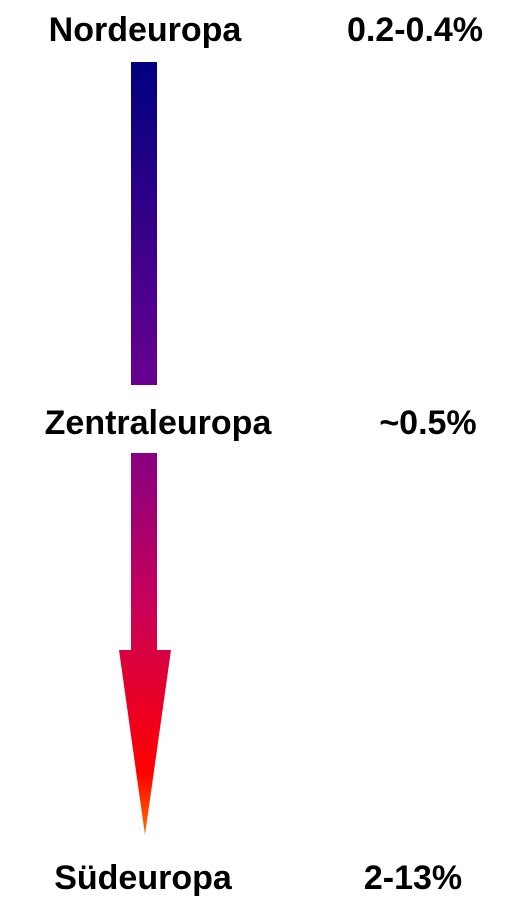 Image resolution: width=506 pixels, height=900 pixels. Describe the element at coordinates (145, 644) in the screenshot. I see `arrow-lower` at that location.